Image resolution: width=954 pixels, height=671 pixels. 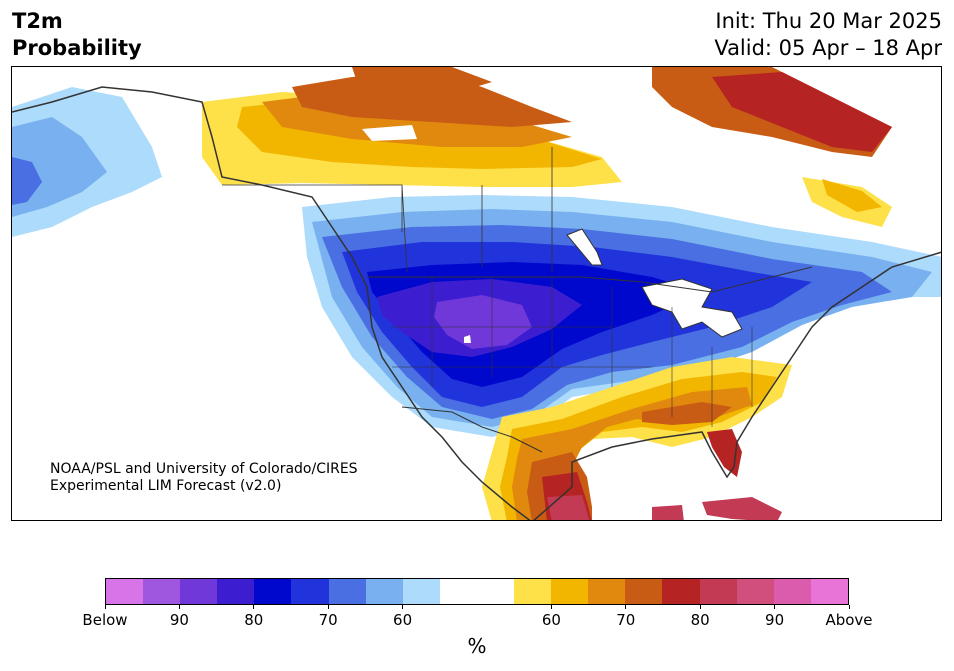 I want to click on florida-warm-strong, so click(x=724, y=453).